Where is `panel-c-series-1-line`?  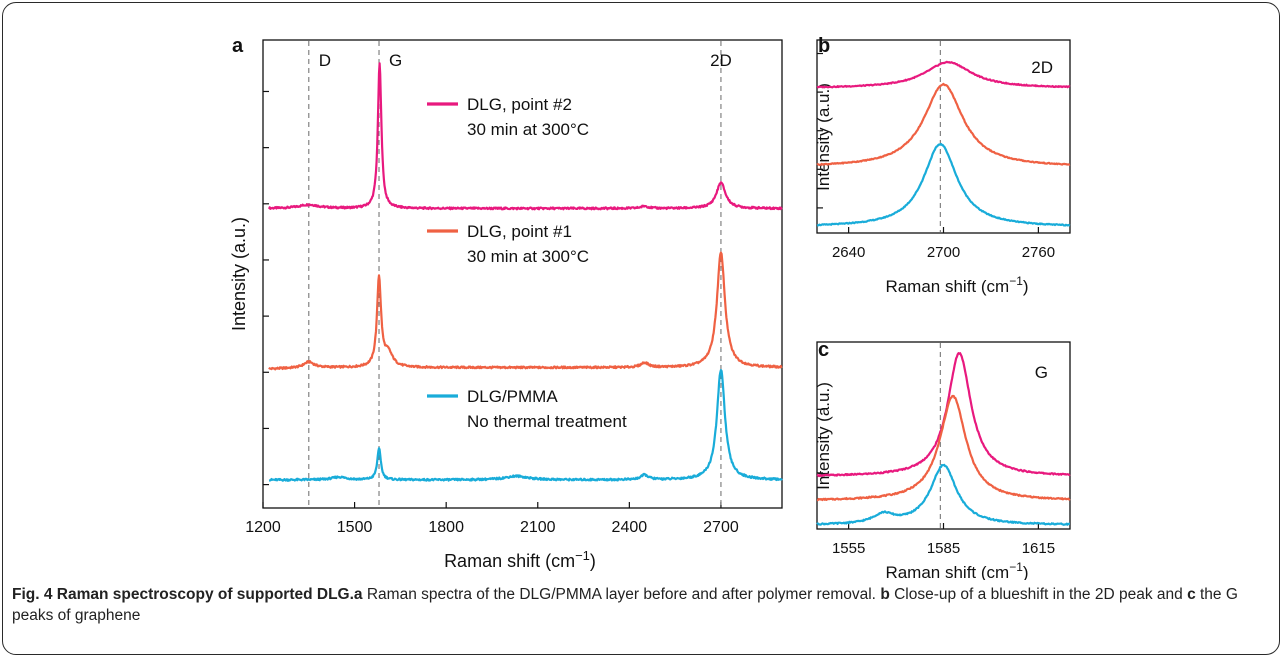
panel-c-series-1-line is located at coordinates (943, 415).